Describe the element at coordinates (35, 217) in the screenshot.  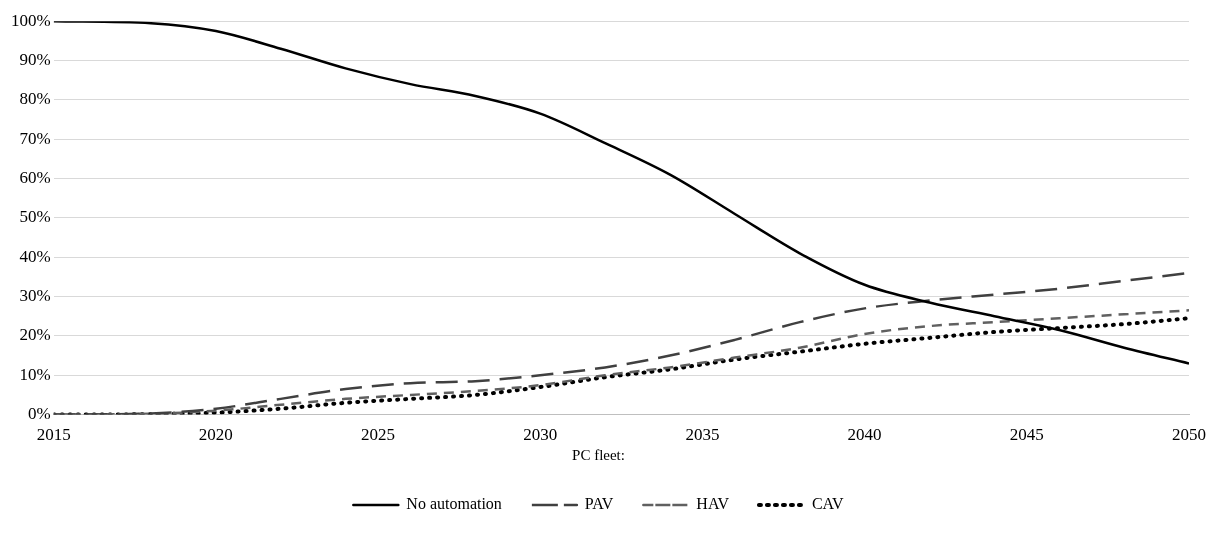
I see `y-tick-label: 50%` at that location.